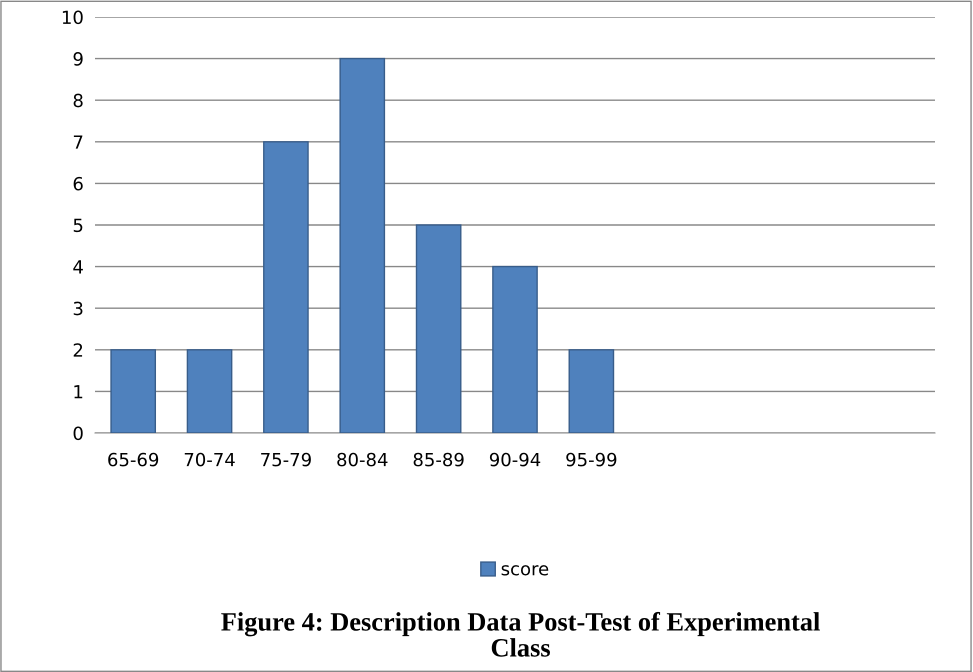  What do you see at coordinates (286, 459) in the screenshot?
I see `x-tick-label: 75-79` at bounding box center [286, 459].